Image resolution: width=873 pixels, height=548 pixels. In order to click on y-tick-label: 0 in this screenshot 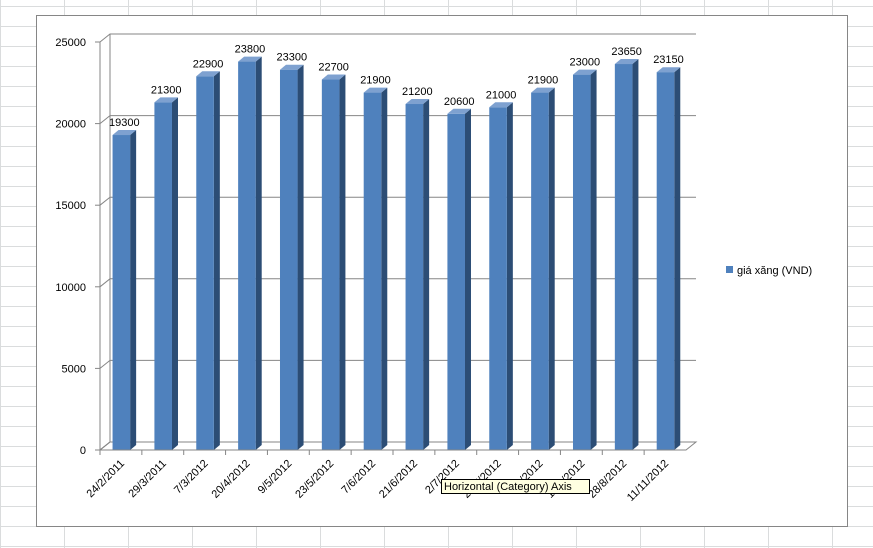, I will do `click(83, 451)`.